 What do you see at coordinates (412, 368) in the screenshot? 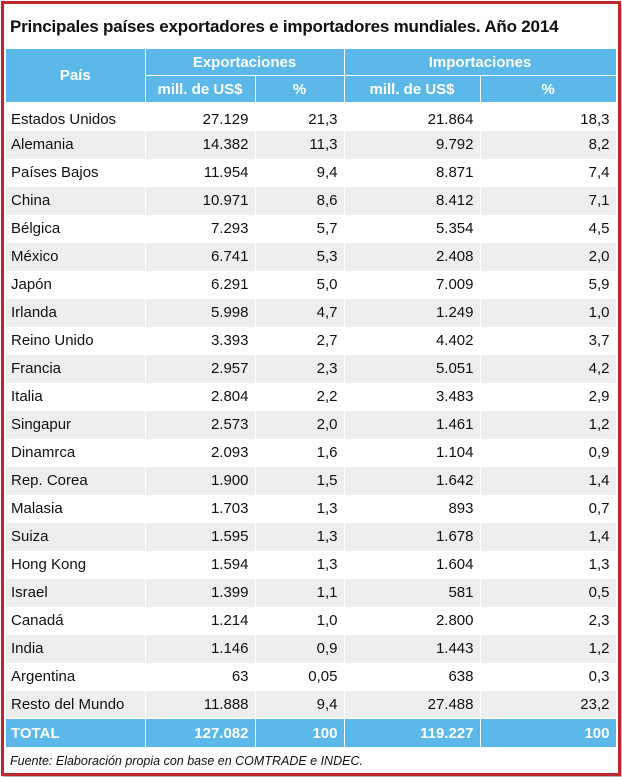
I see `imp-value-cell: 5.051` at bounding box center [412, 368].